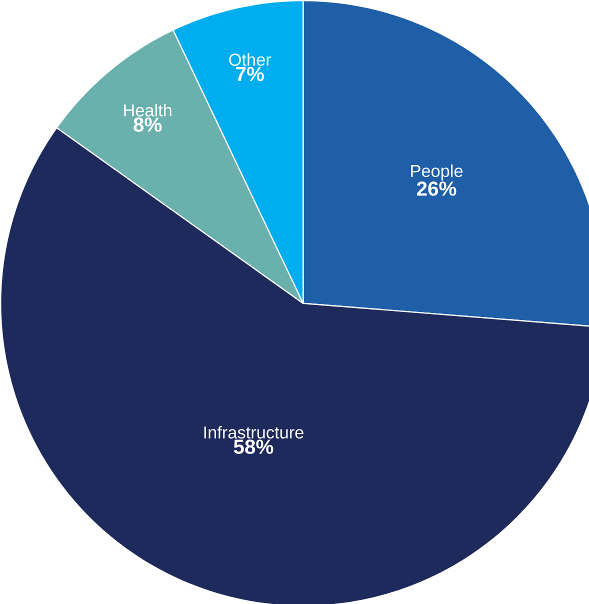  Describe the element at coordinates (437, 172) in the screenshot. I see `slice-label: People` at that location.